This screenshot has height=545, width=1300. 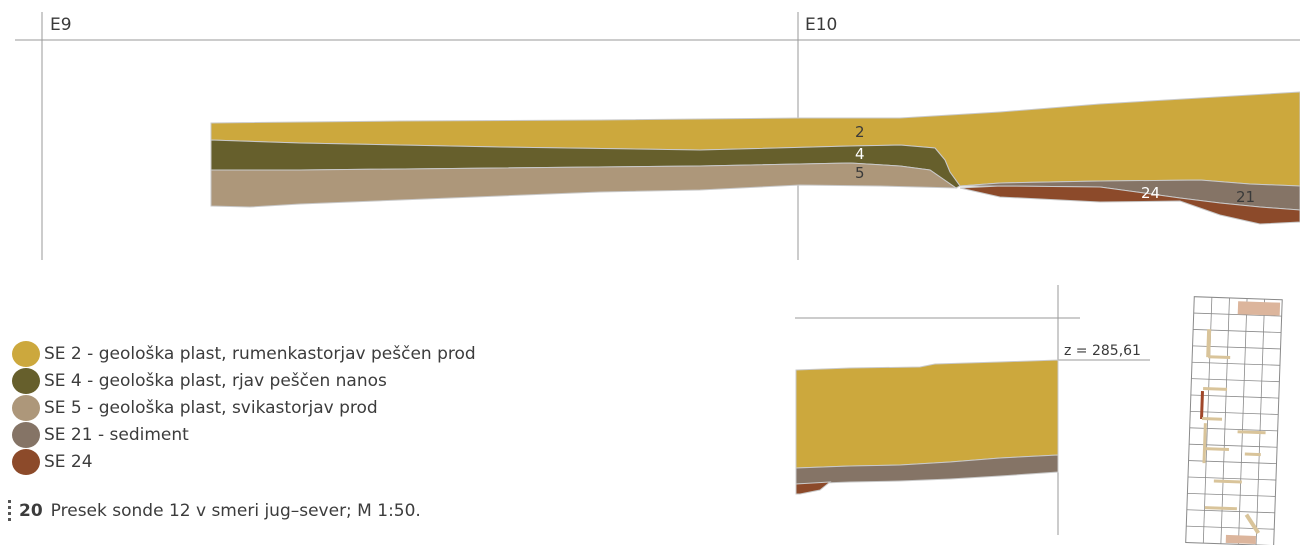 What do you see at coordinates (26, 380) in the screenshot?
I see `legend-swatch-se4` at bounding box center [26, 380].